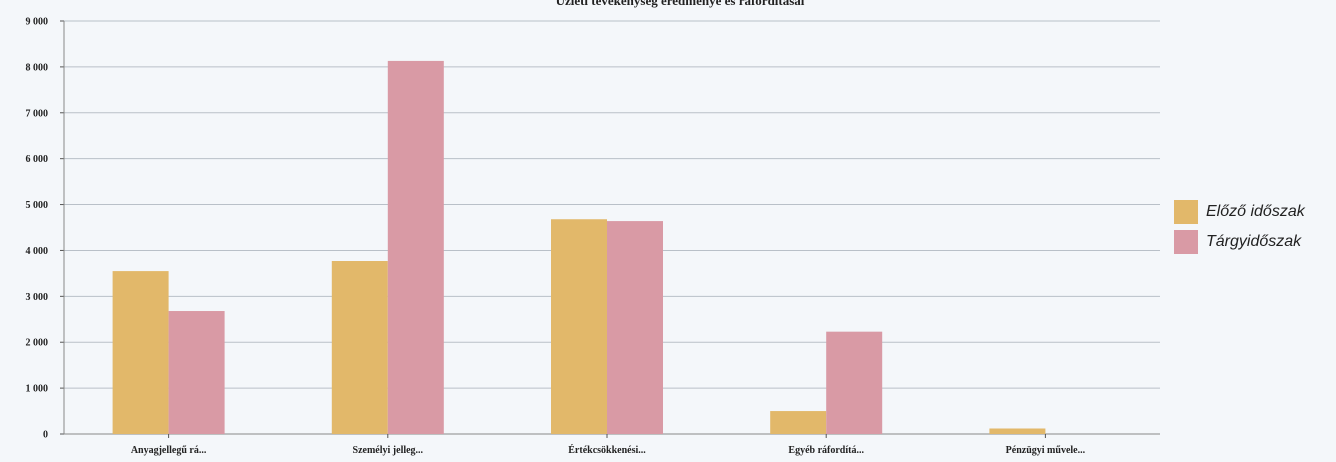 The width and height of the screenshot is (1336, 462). I want to click on legend-item-previous: Előző időszak, so click(1239, 212).